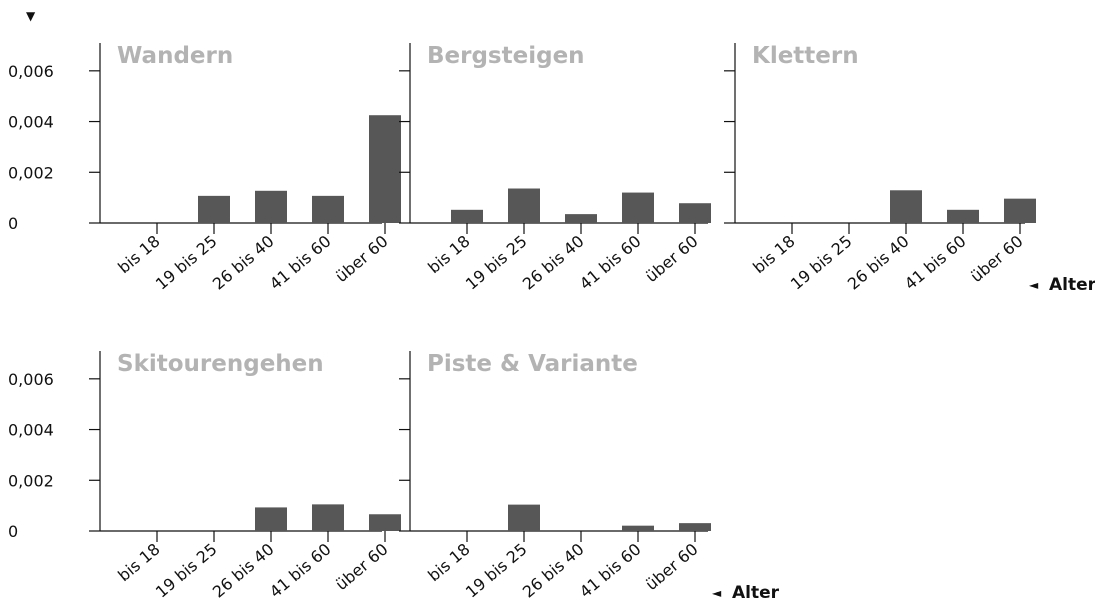  Describe the element at coordinates (506, 56) in the screenshot. I see `panel-title: Bergsteigen` at that location.